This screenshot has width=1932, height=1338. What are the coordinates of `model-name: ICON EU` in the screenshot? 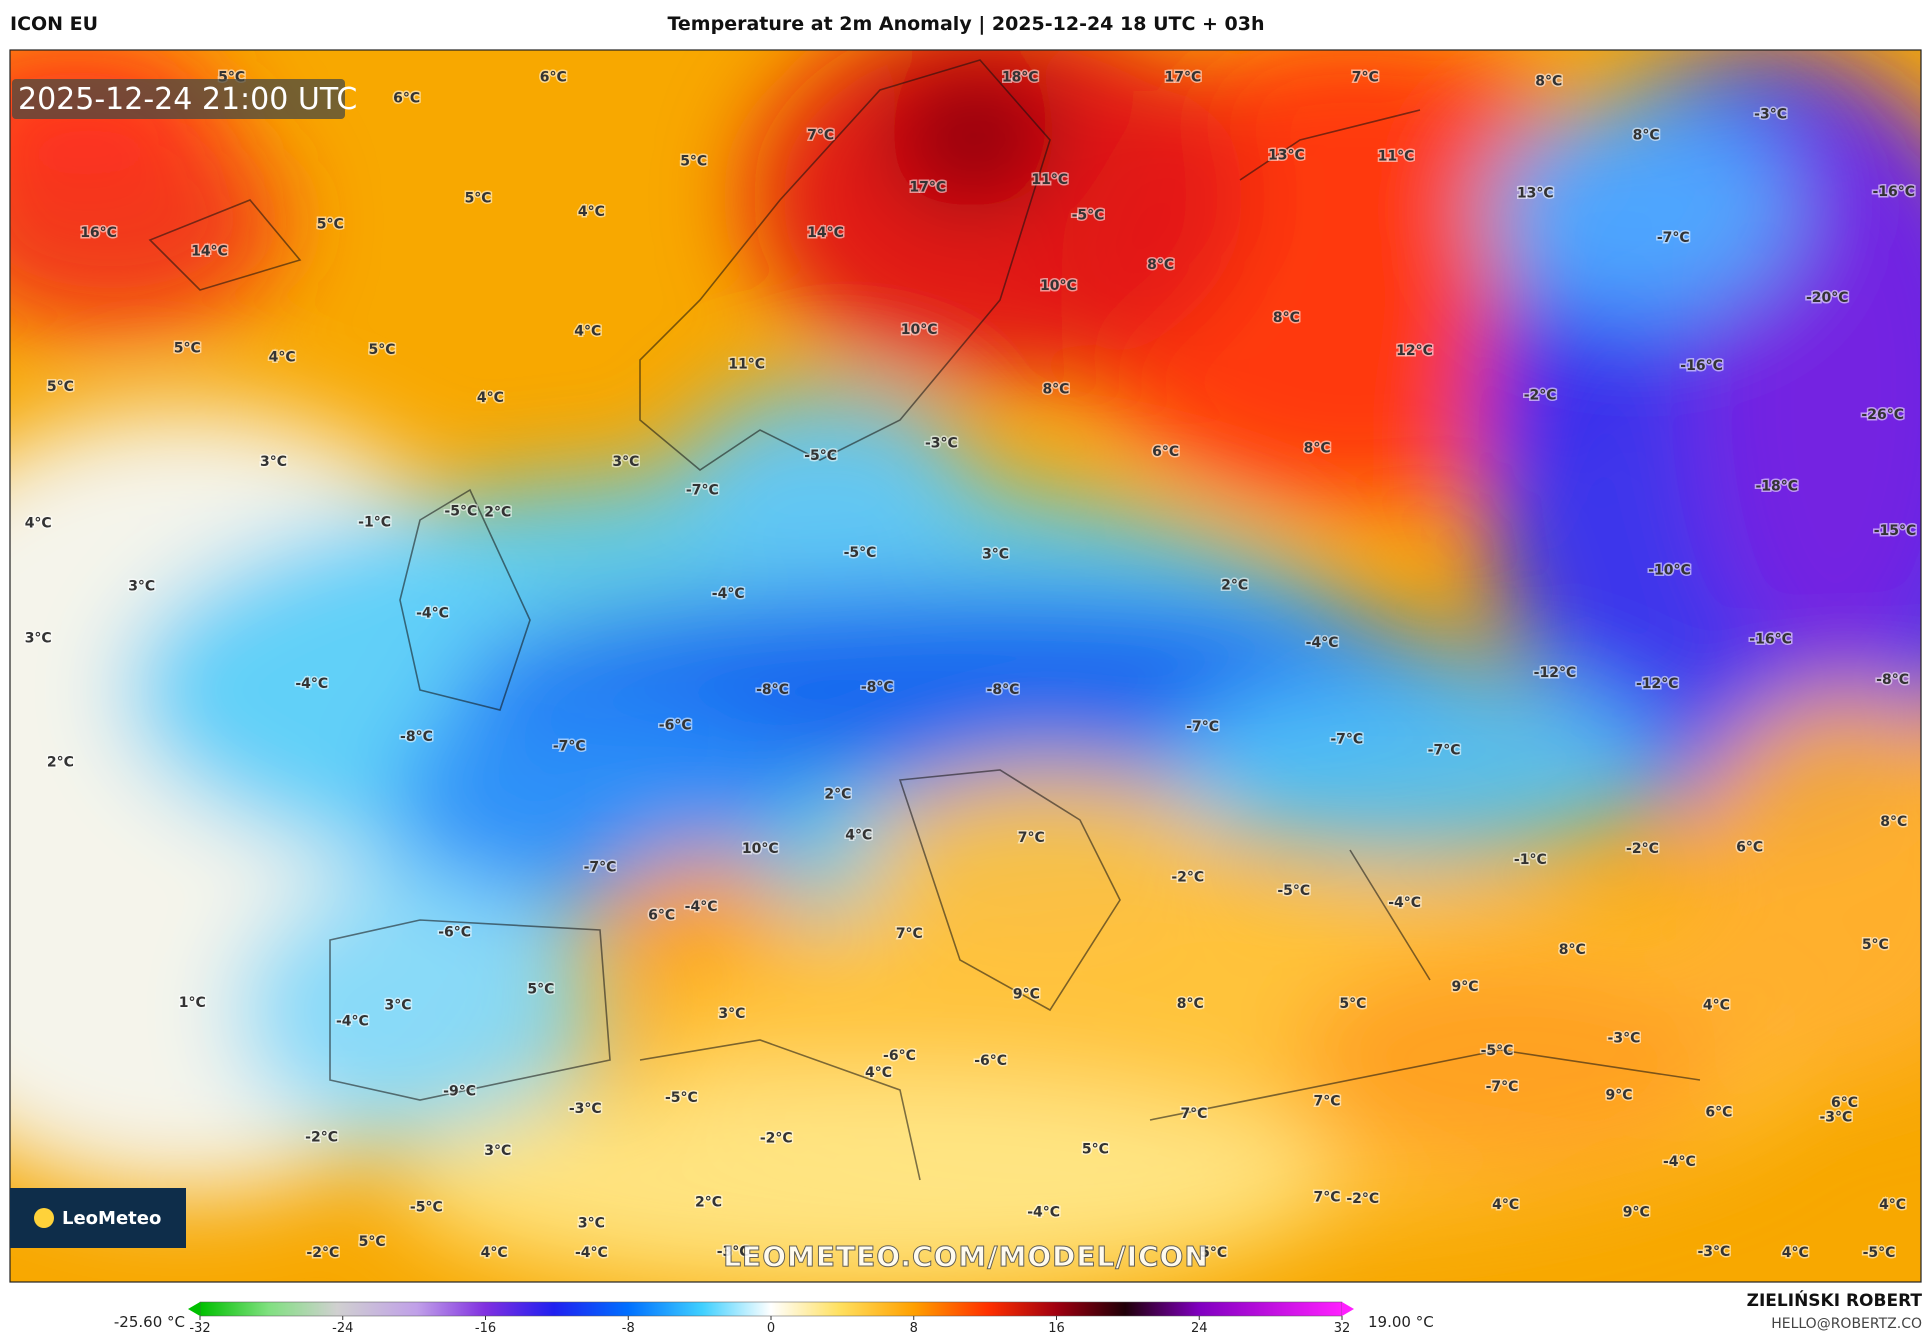 It's located at (54, 24).